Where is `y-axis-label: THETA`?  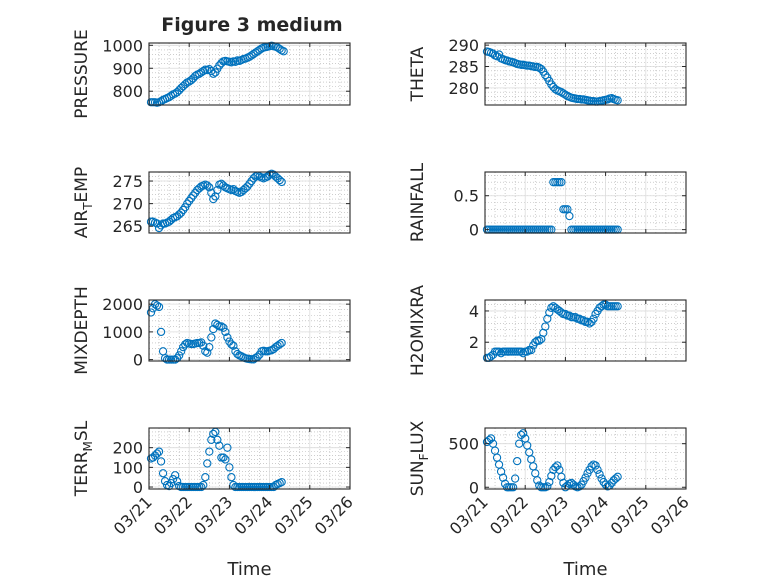
y-axis-label: THETA is located at coordinates (418, 74).